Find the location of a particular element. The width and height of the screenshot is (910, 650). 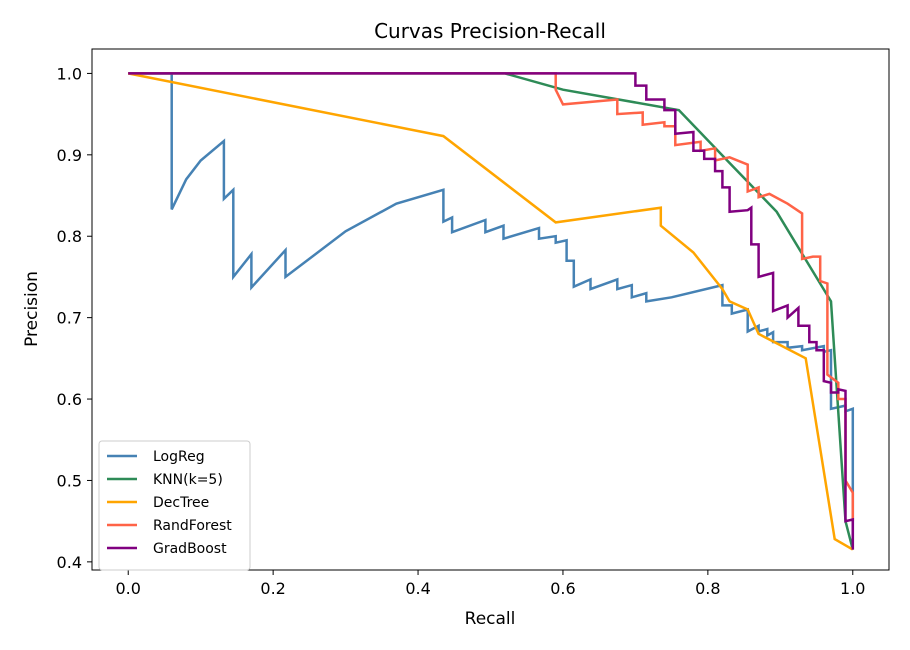

legend: LogReg KNN(k=5) DecTree RandForest GradBoost is located at coordinates (174, 505).